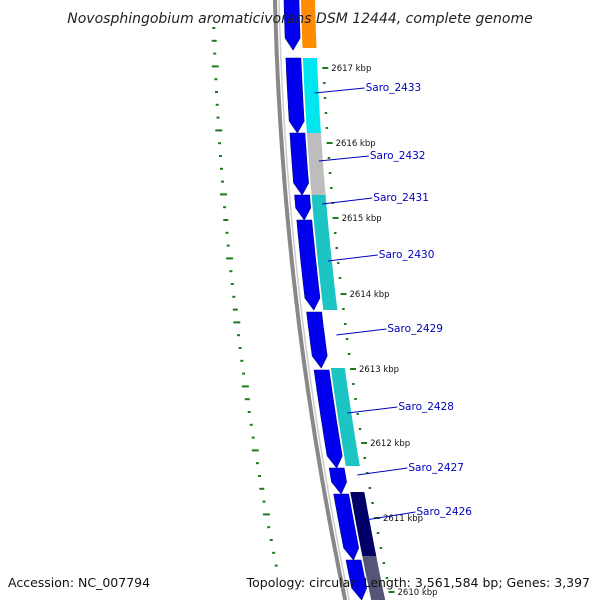 Image resolution: width=600 pixels, height=600 pixels. I want to click on gene-label-saro_2433: Saro_2433, so click(394, 88).